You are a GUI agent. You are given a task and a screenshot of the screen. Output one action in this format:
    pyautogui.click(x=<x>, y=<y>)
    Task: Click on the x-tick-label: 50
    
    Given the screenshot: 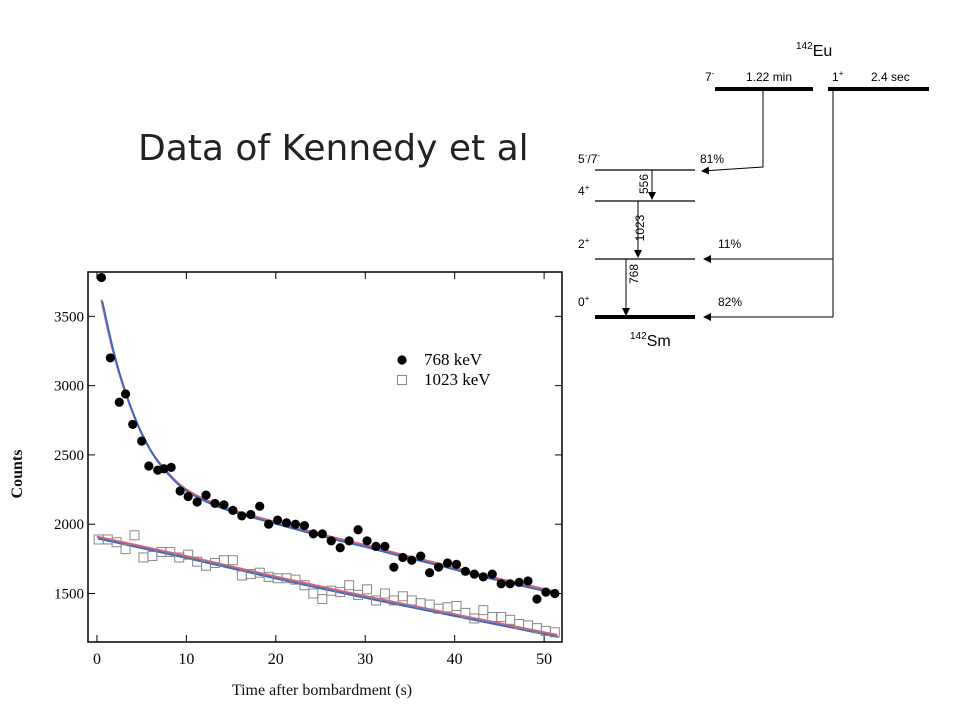 What is the action you would take?
    pyautogui.click(x=544, y=659)
    